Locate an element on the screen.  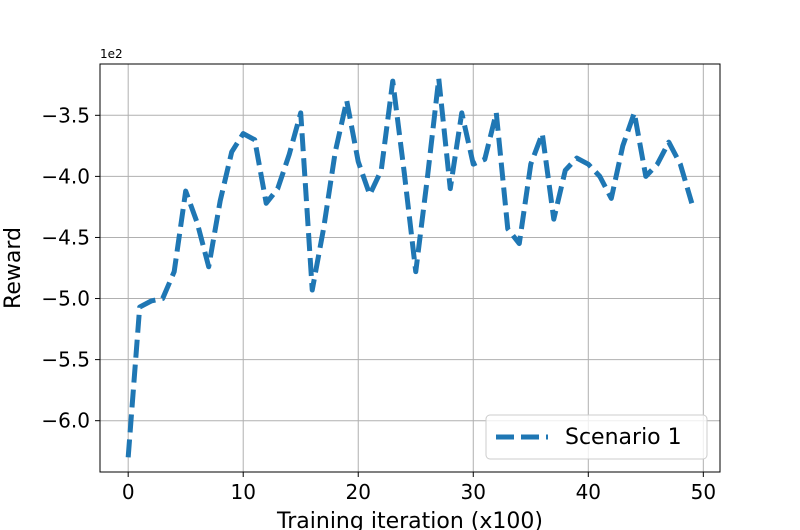
x-tick-label: 0 is located at coordinates (128, 492).